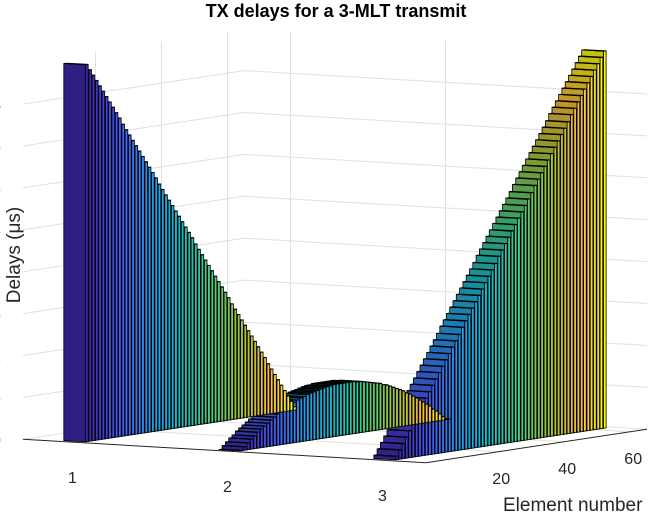  I want to click on z-tick-label: 1, so click(0, 357).